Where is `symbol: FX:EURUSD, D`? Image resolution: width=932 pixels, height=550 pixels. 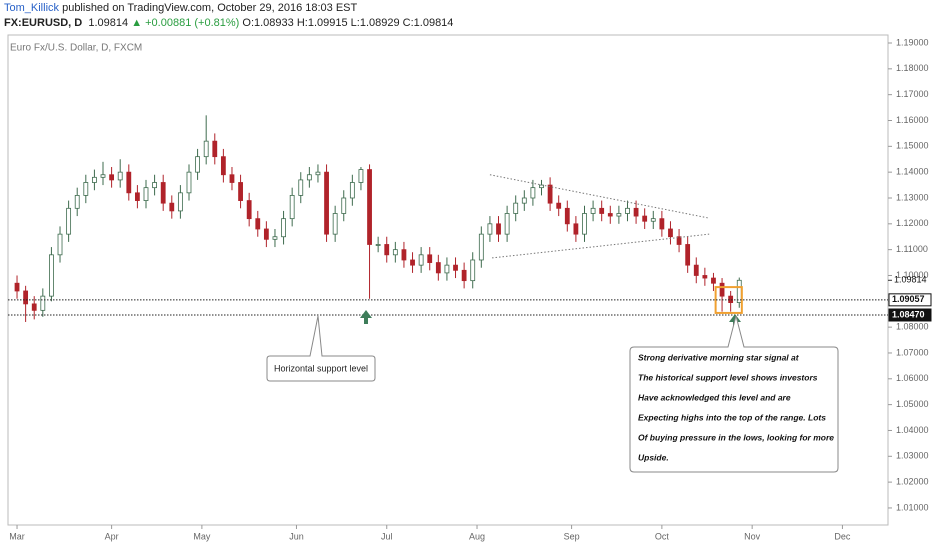 symbol: FX:EURUSD, D is located at coordinates (43, 23).